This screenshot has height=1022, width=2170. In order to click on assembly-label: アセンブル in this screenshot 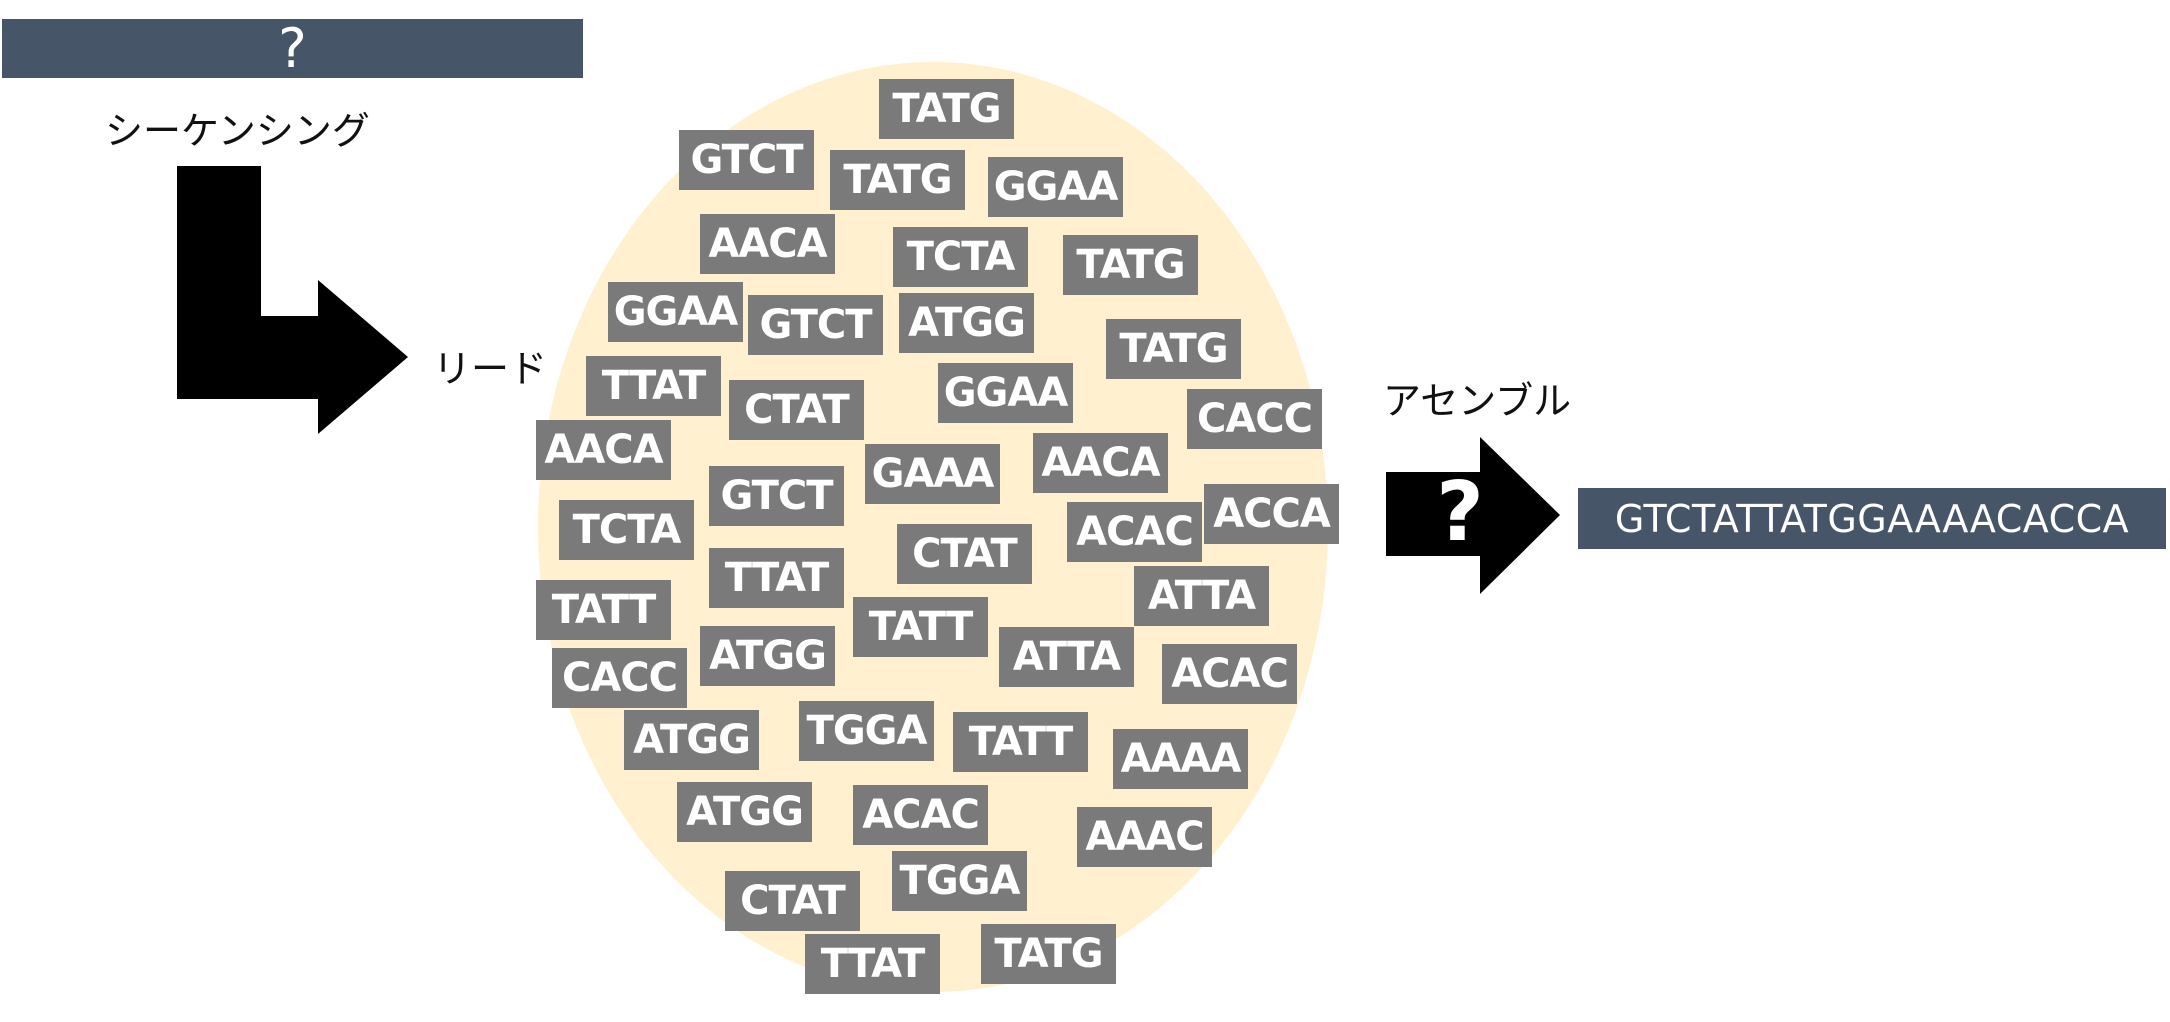, I will do `click(1477, 401)`.